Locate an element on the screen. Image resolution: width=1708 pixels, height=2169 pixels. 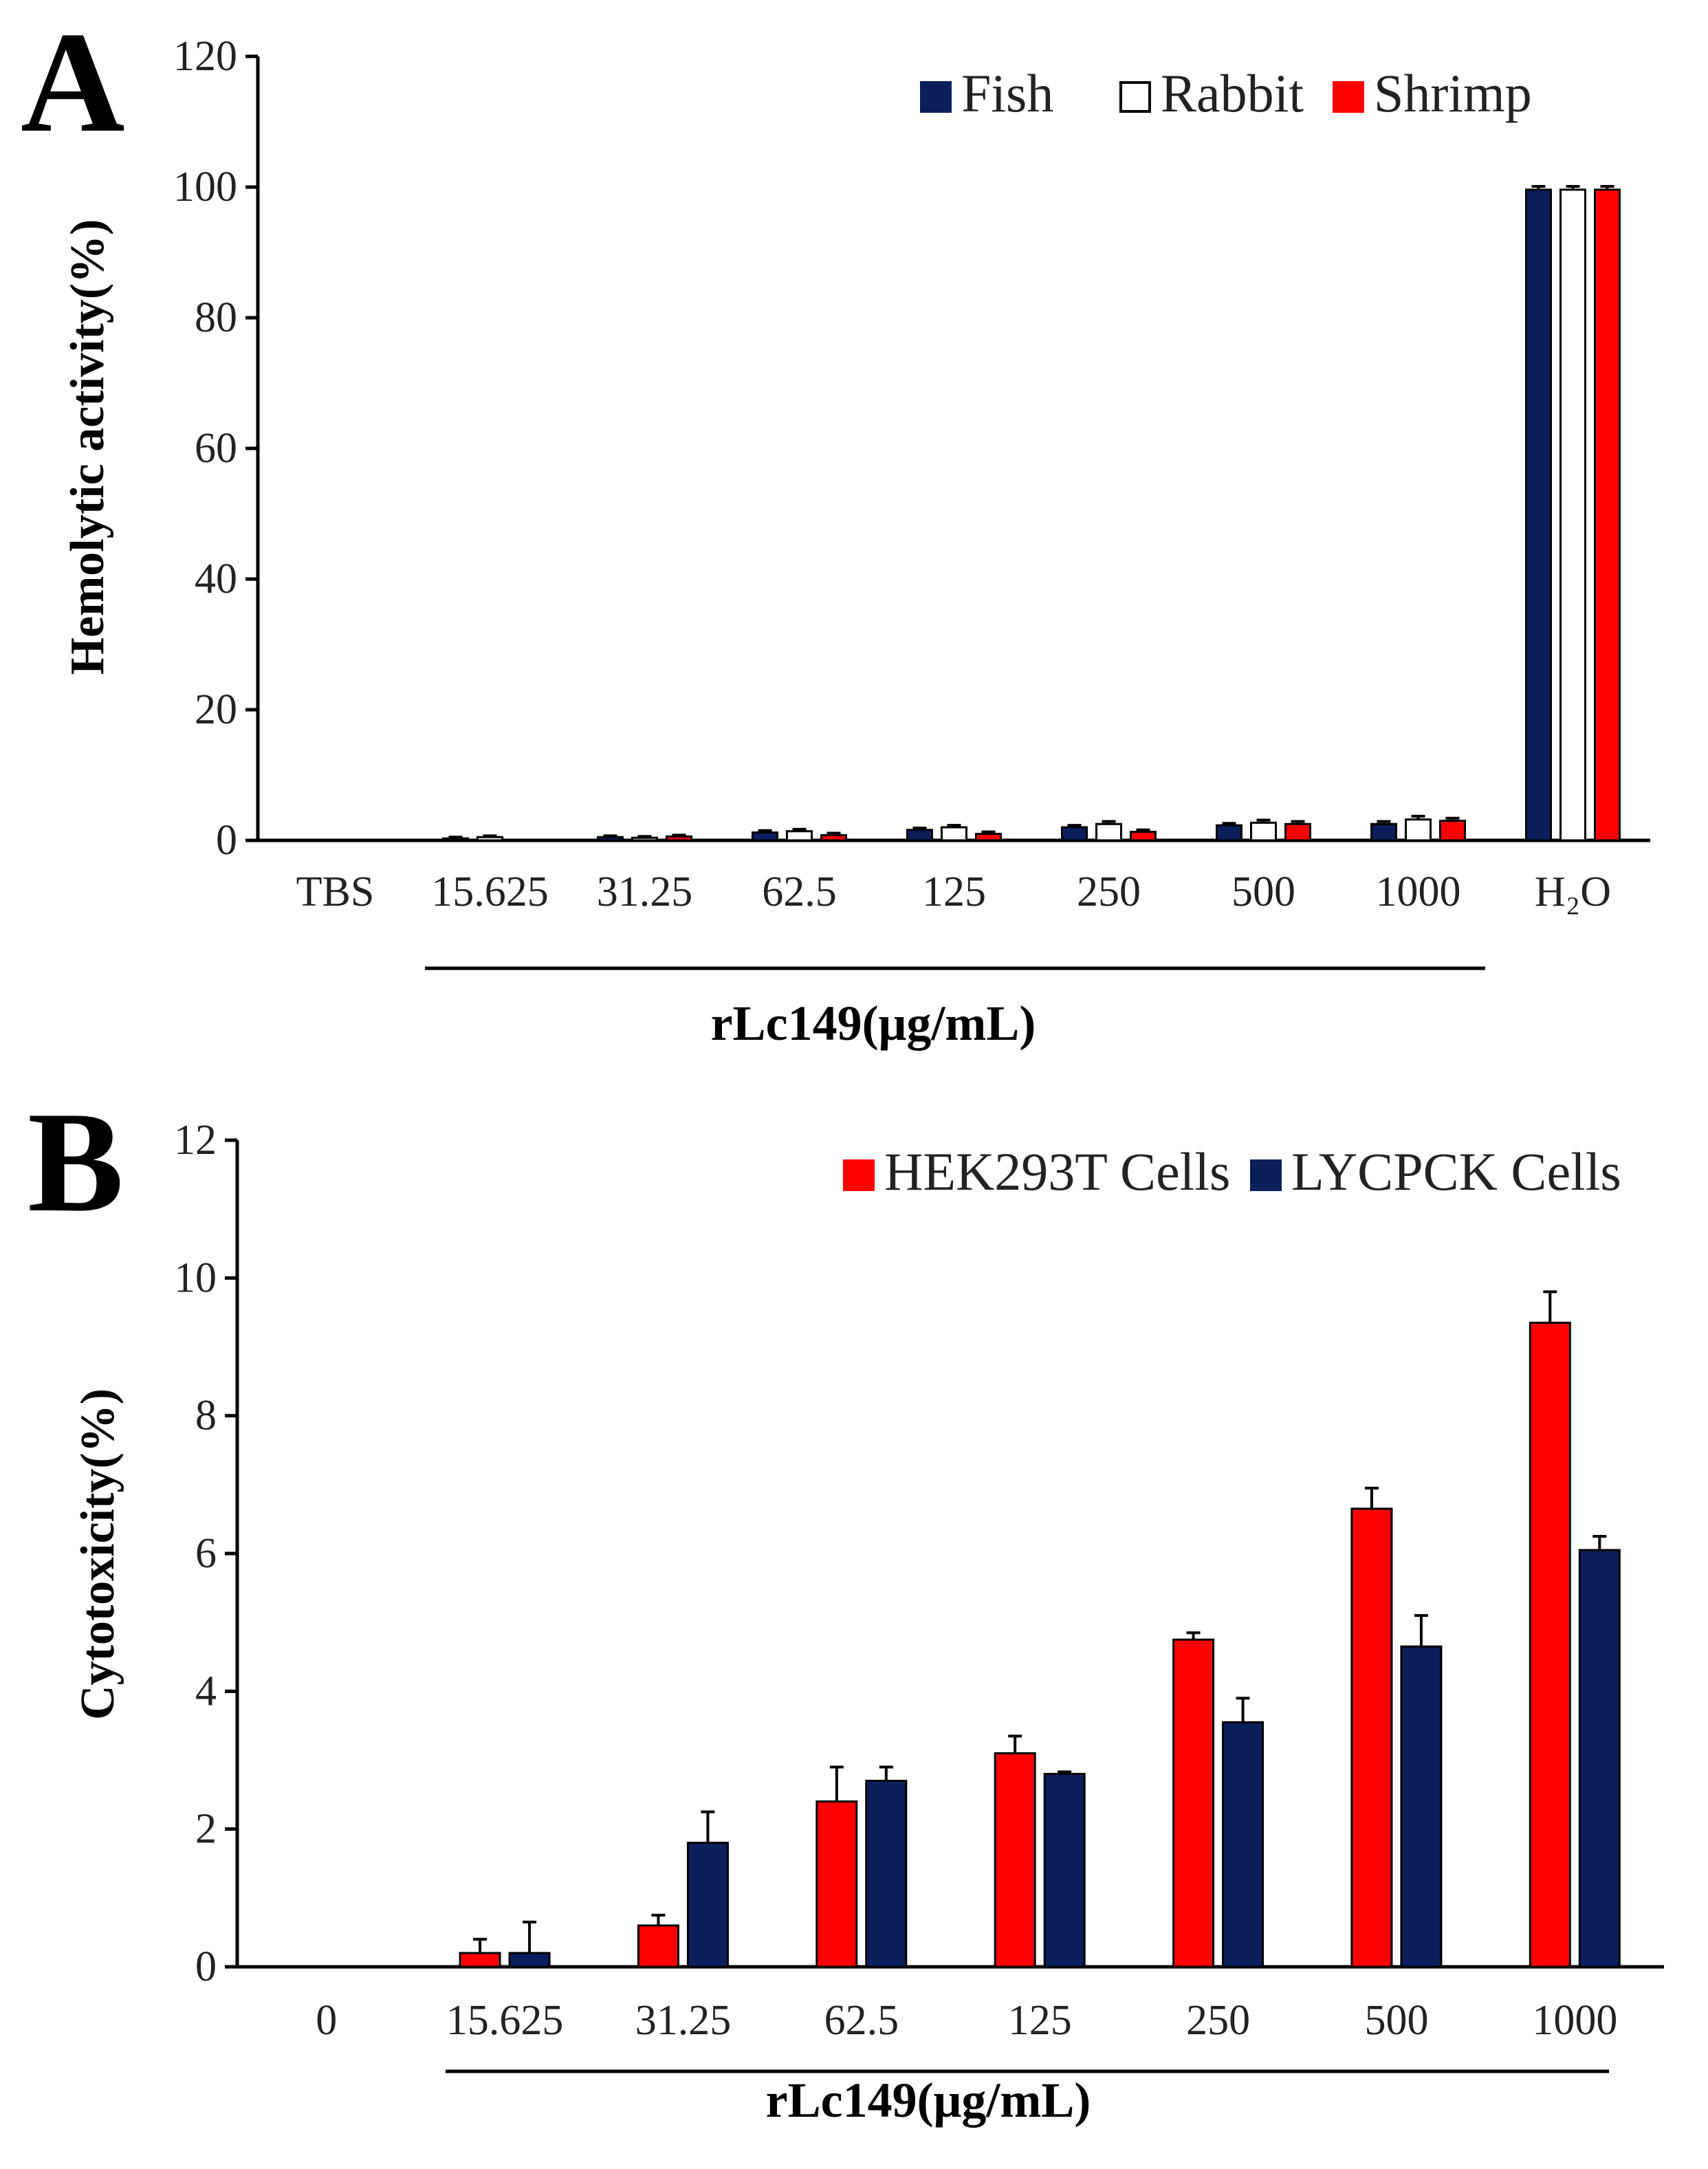
y-tick-label: 80 is located at coordinates (216, 317).